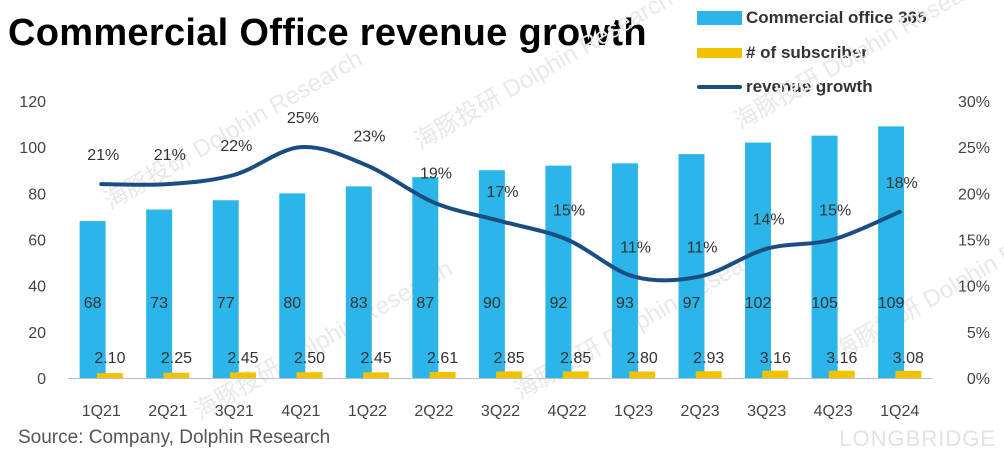  What do you see at coordinates (974, 241) in the screenshot?
I see `right-axis-tick: 15%` at bounding box center [974, 241].